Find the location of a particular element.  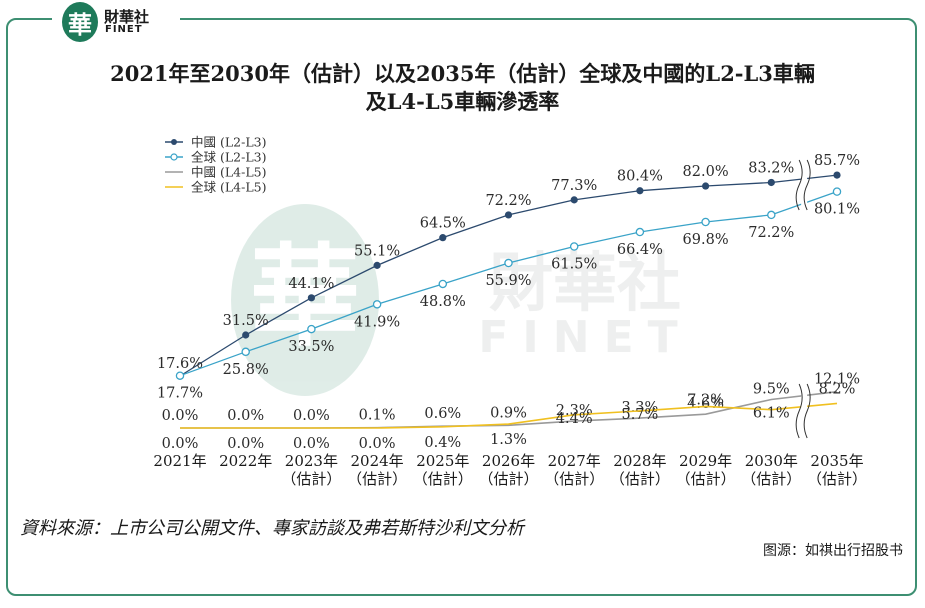

series-line-global_l4l5 is located at coordinates (509, 415).